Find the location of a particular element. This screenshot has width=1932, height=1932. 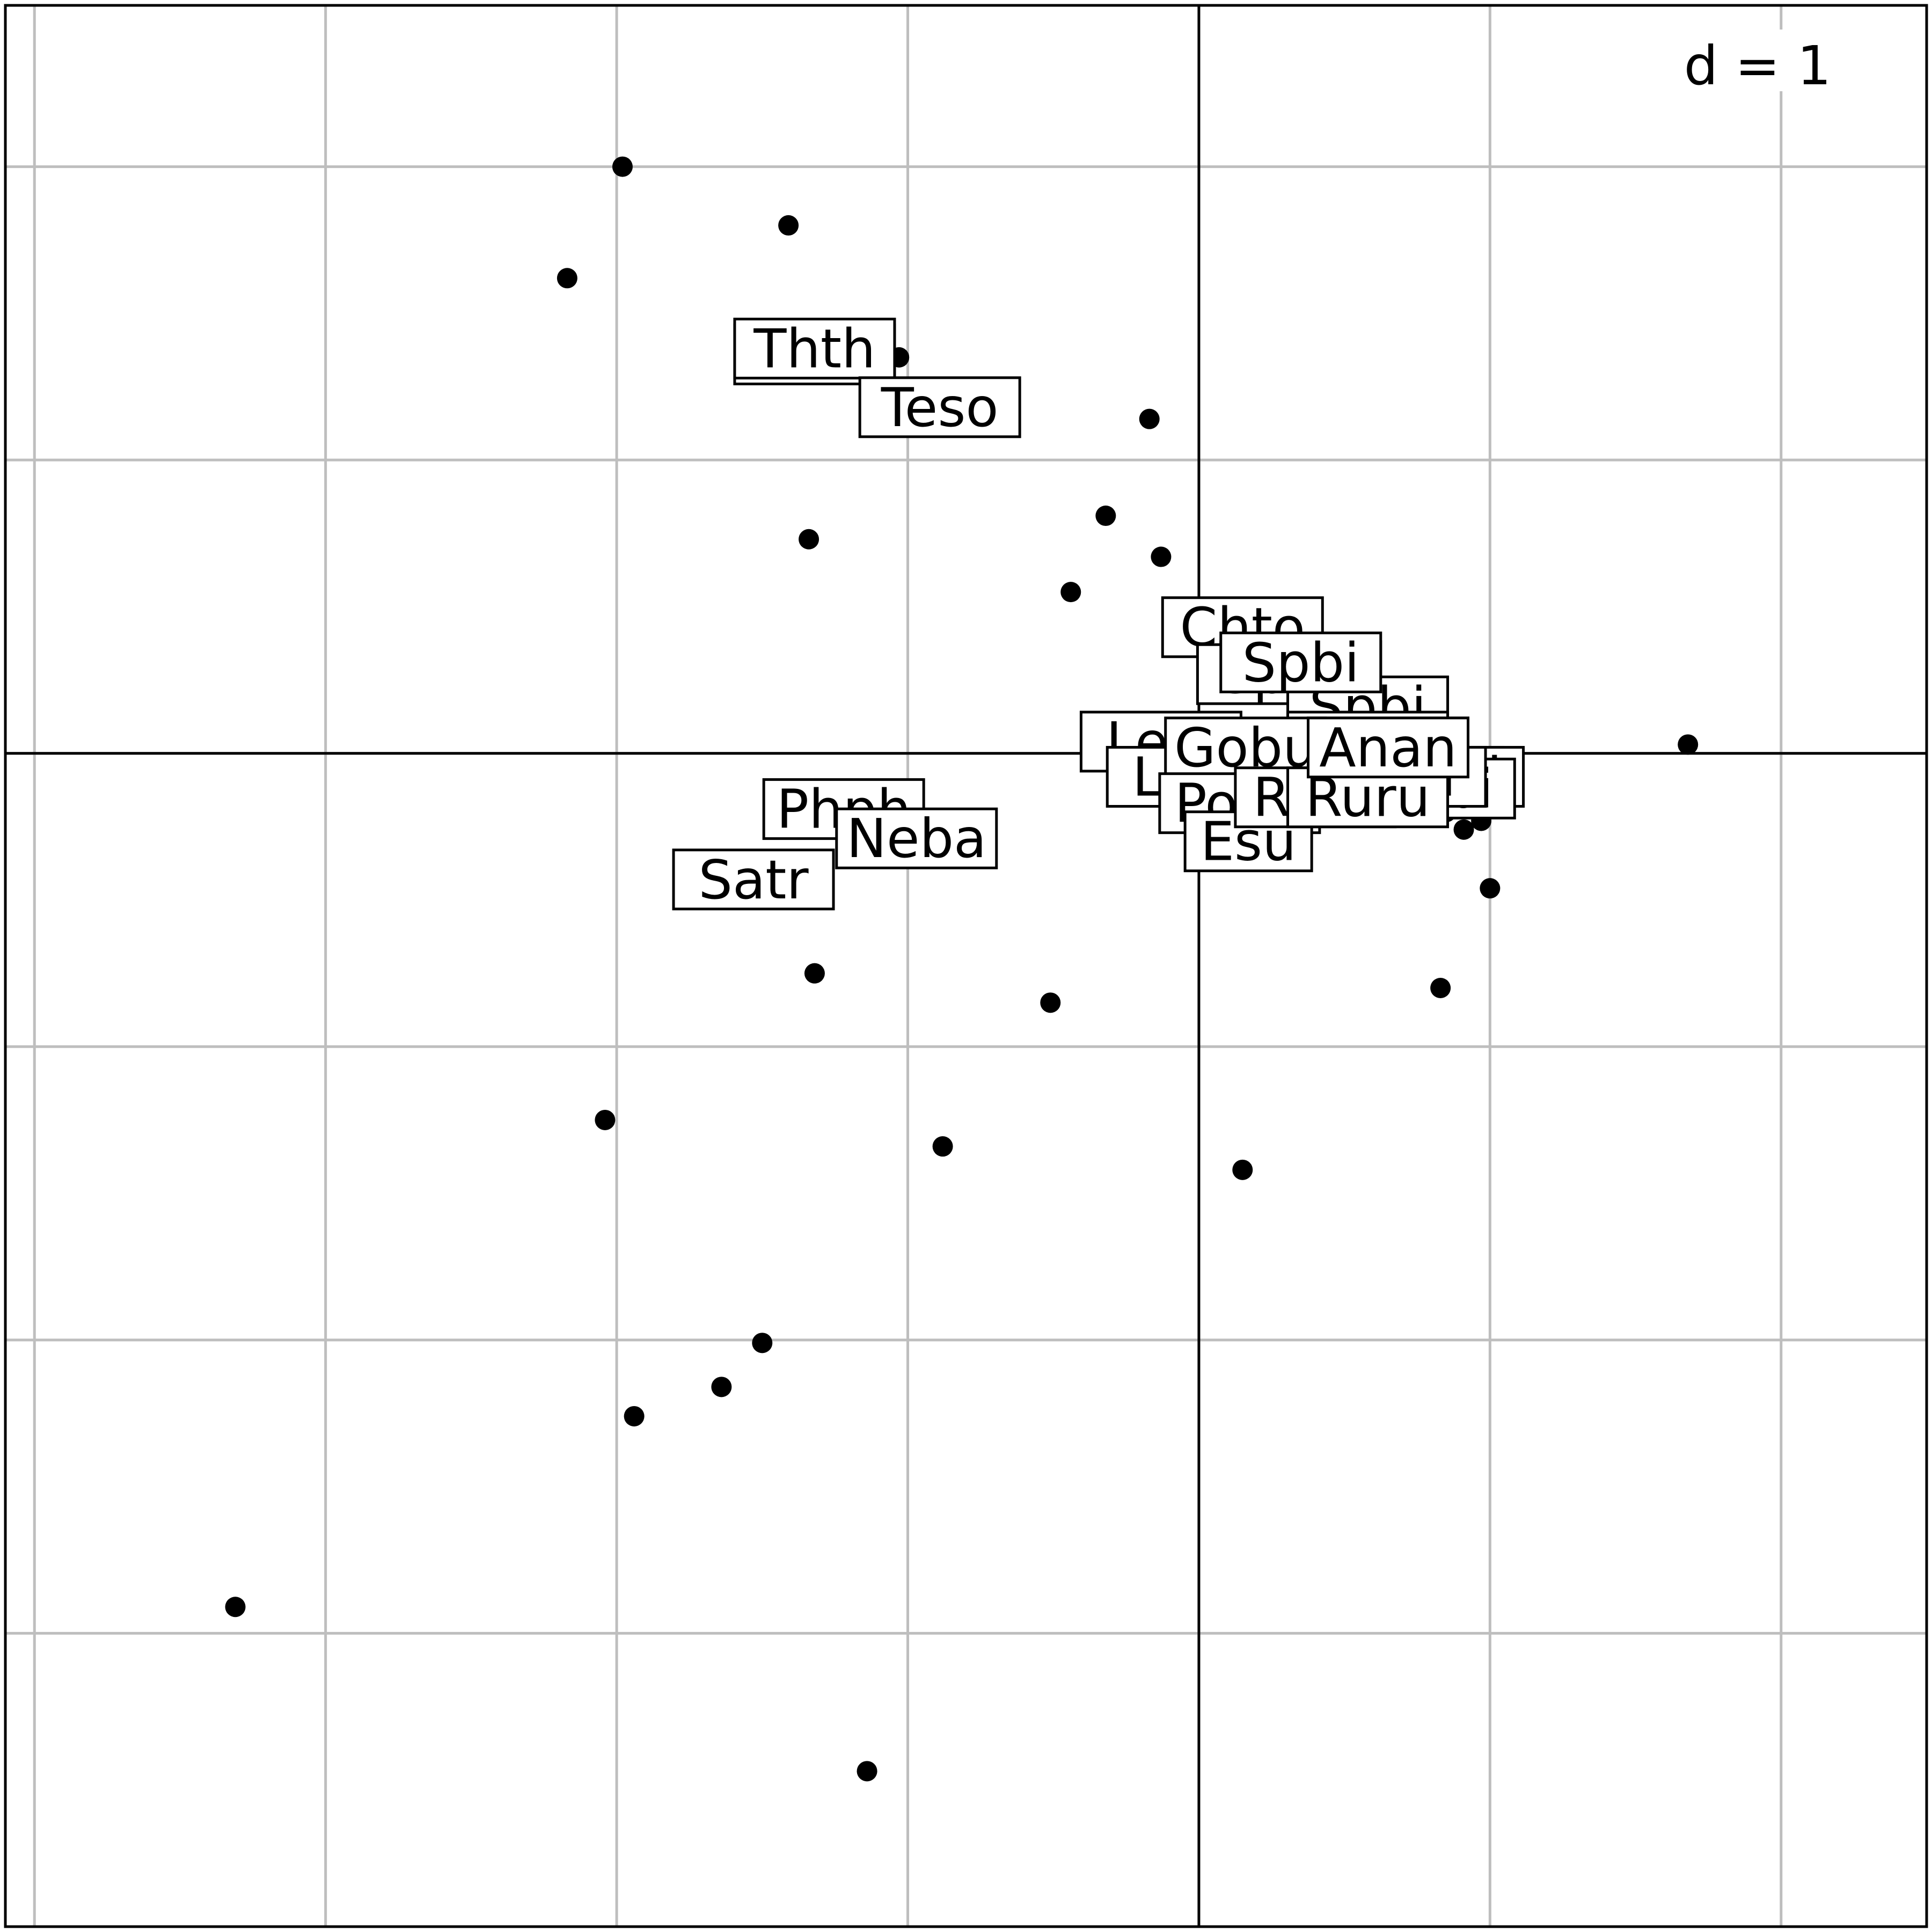

point-label-text: Neba is located at coordinates (916, 838).